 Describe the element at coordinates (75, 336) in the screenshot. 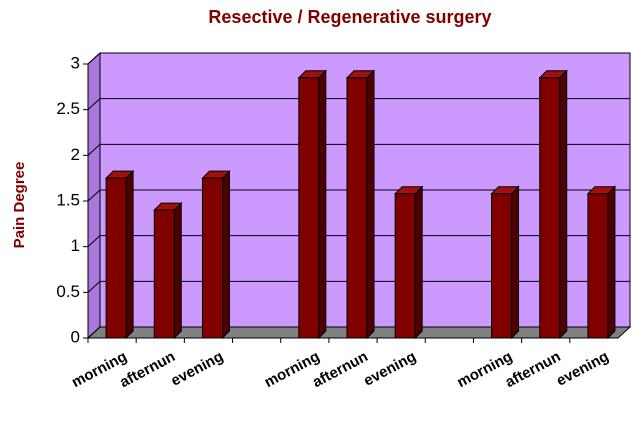

I see `y-tick-label: 0` at that location.